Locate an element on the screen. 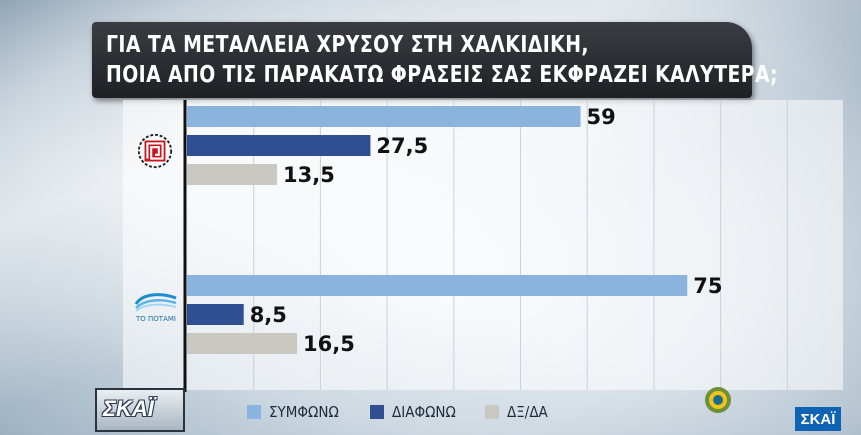  makedonias-logo-icon is located at coordinates (718, 400).